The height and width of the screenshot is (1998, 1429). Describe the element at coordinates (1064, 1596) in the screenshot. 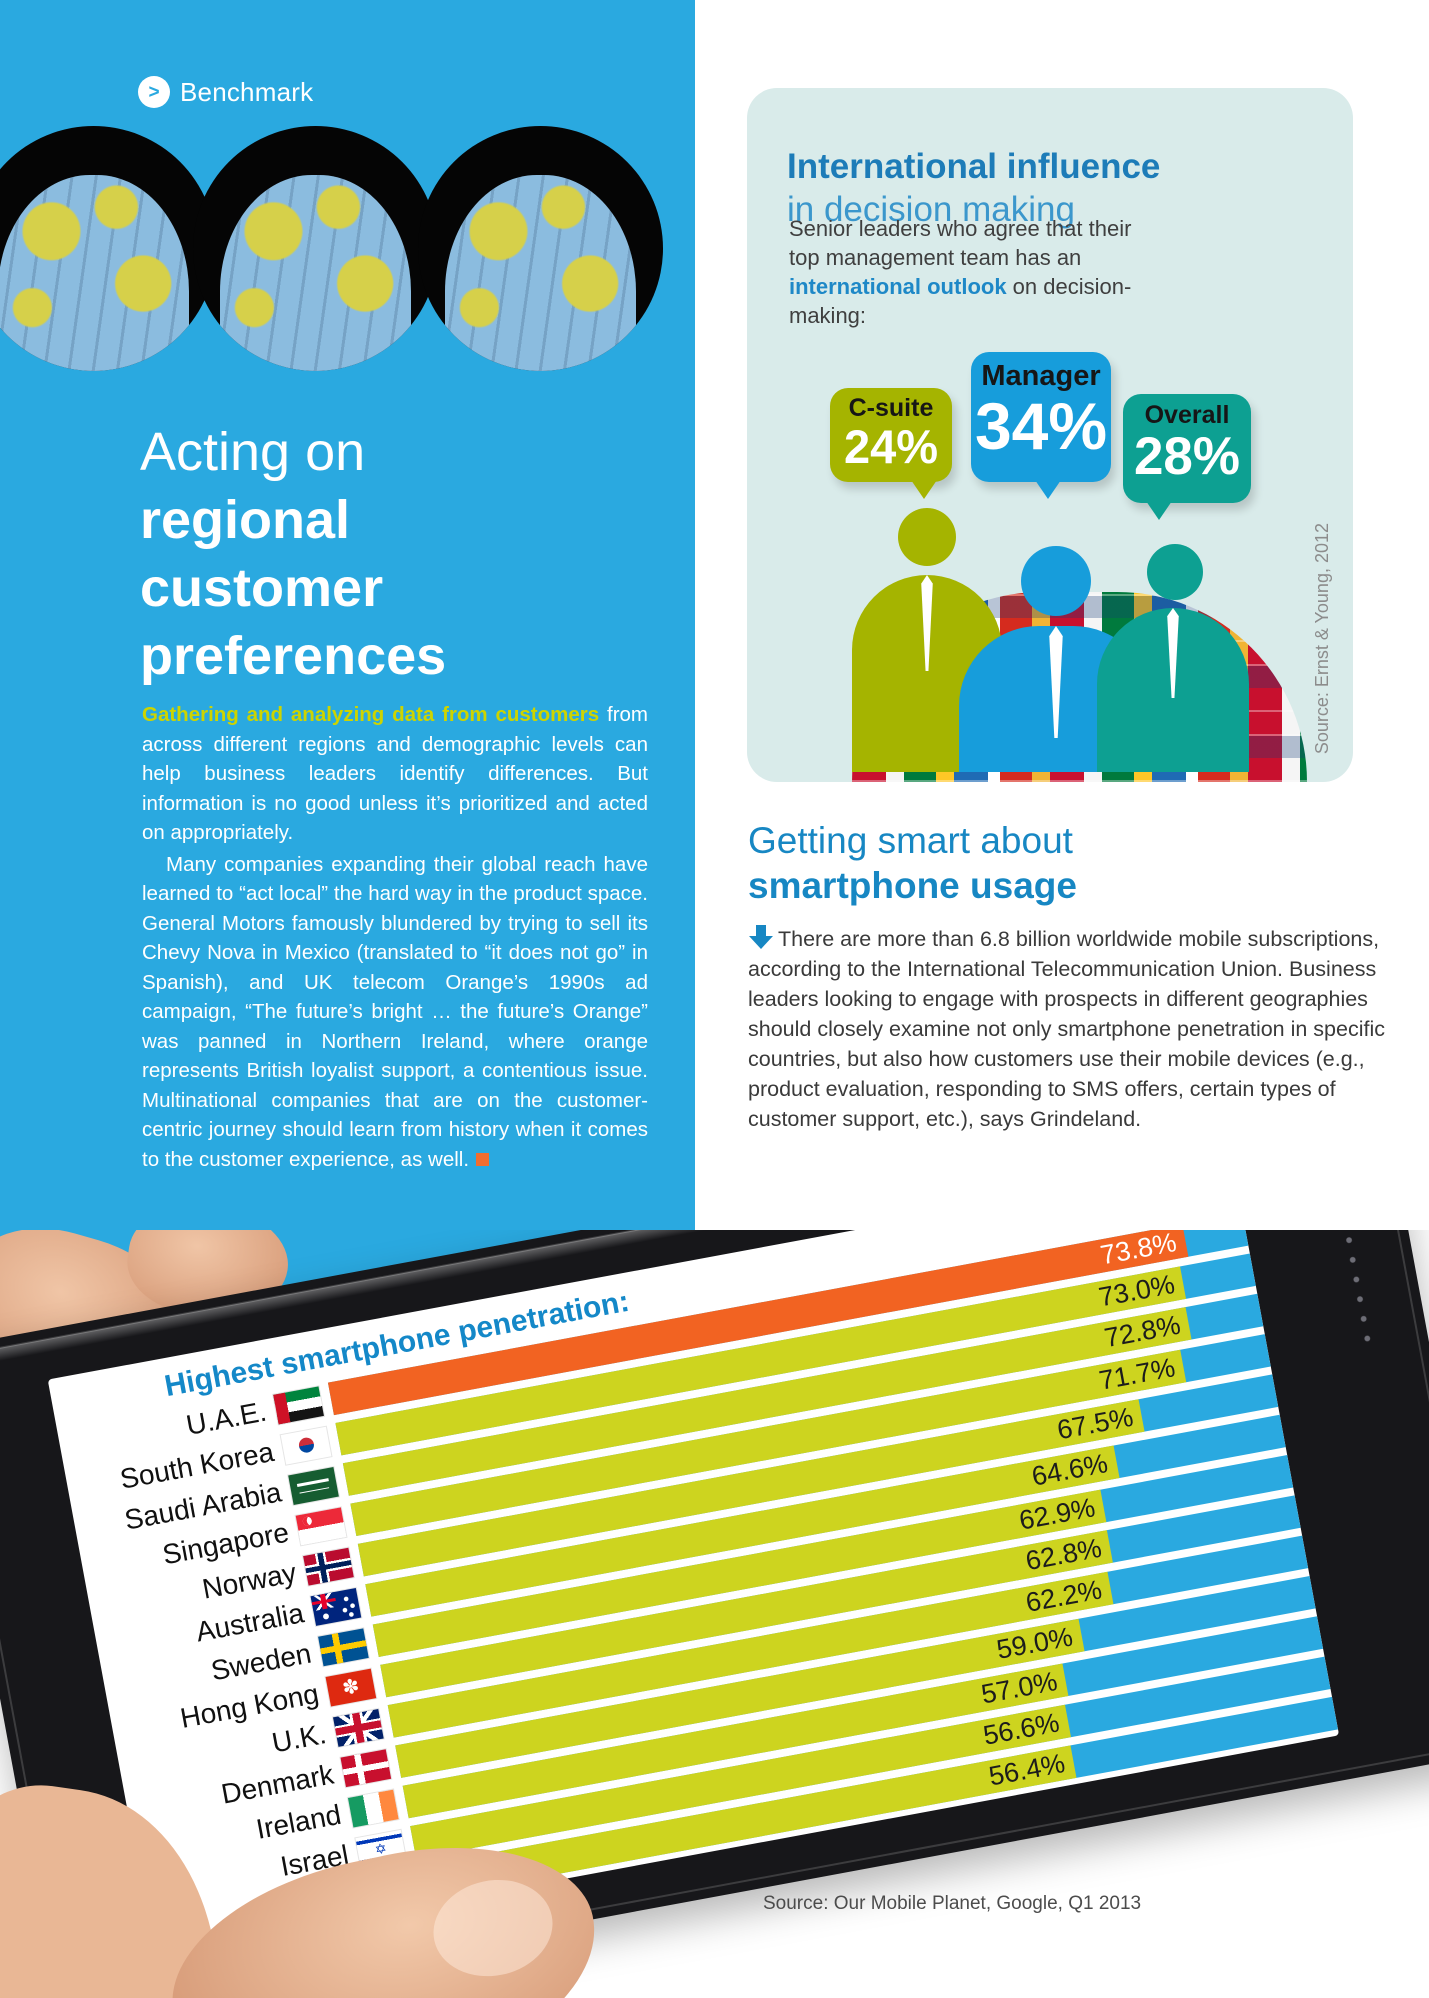

I see `penetration-value: 62.2%` at that location.